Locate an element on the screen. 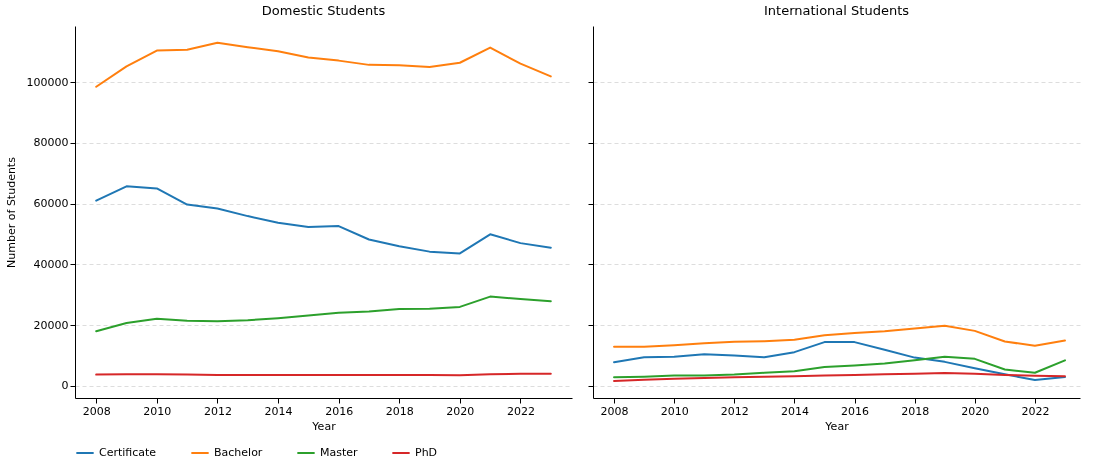 The image size is (1119, 475). y-axis-title: Number of Students is located at coordinates (11, 212).